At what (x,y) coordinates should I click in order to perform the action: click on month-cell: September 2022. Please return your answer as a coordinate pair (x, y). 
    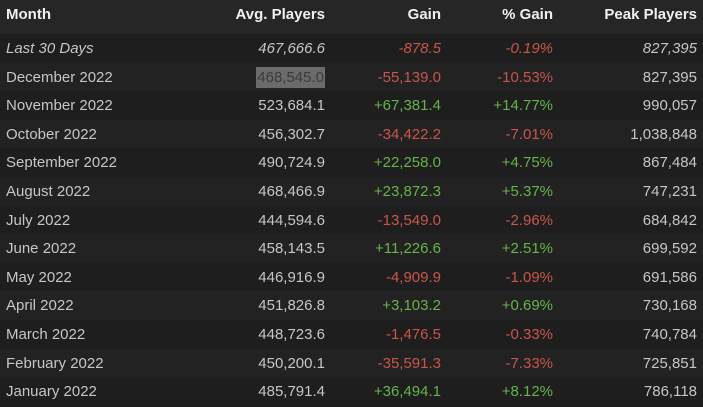
    Looking at the image, I should click on (61, 163).